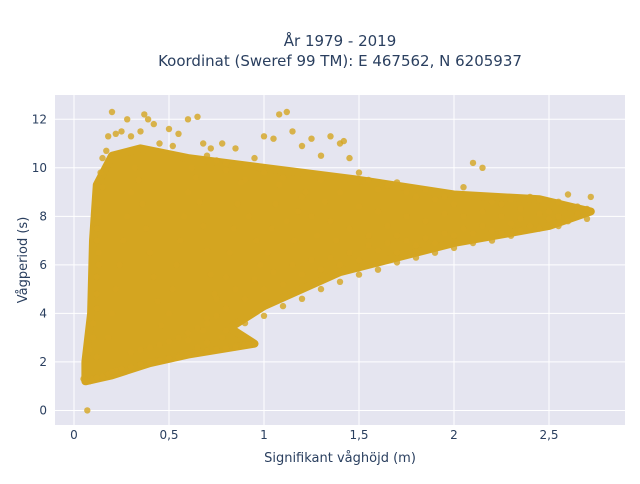 The width and height of the screenshot is (640, 484). What do you see at coordinates (74, 435) in the screenshot?
I see `x-tick-label: 0` at bounding box center [74, 435].